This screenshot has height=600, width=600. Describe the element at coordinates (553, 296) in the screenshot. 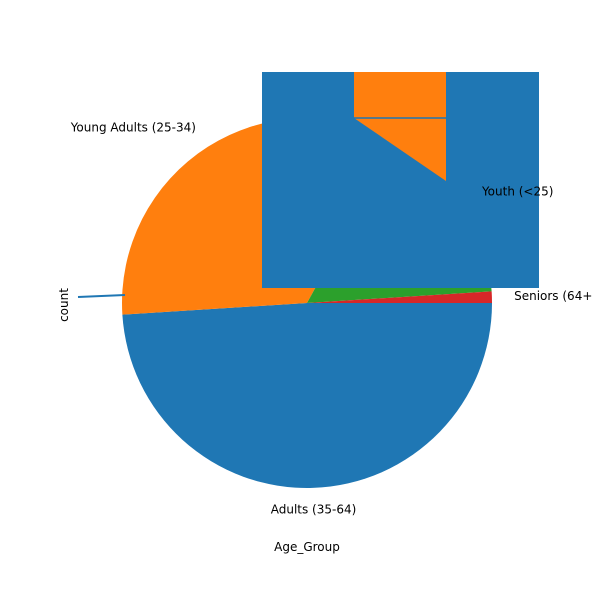

I see `slice-label: Seniors (64+` at that location.